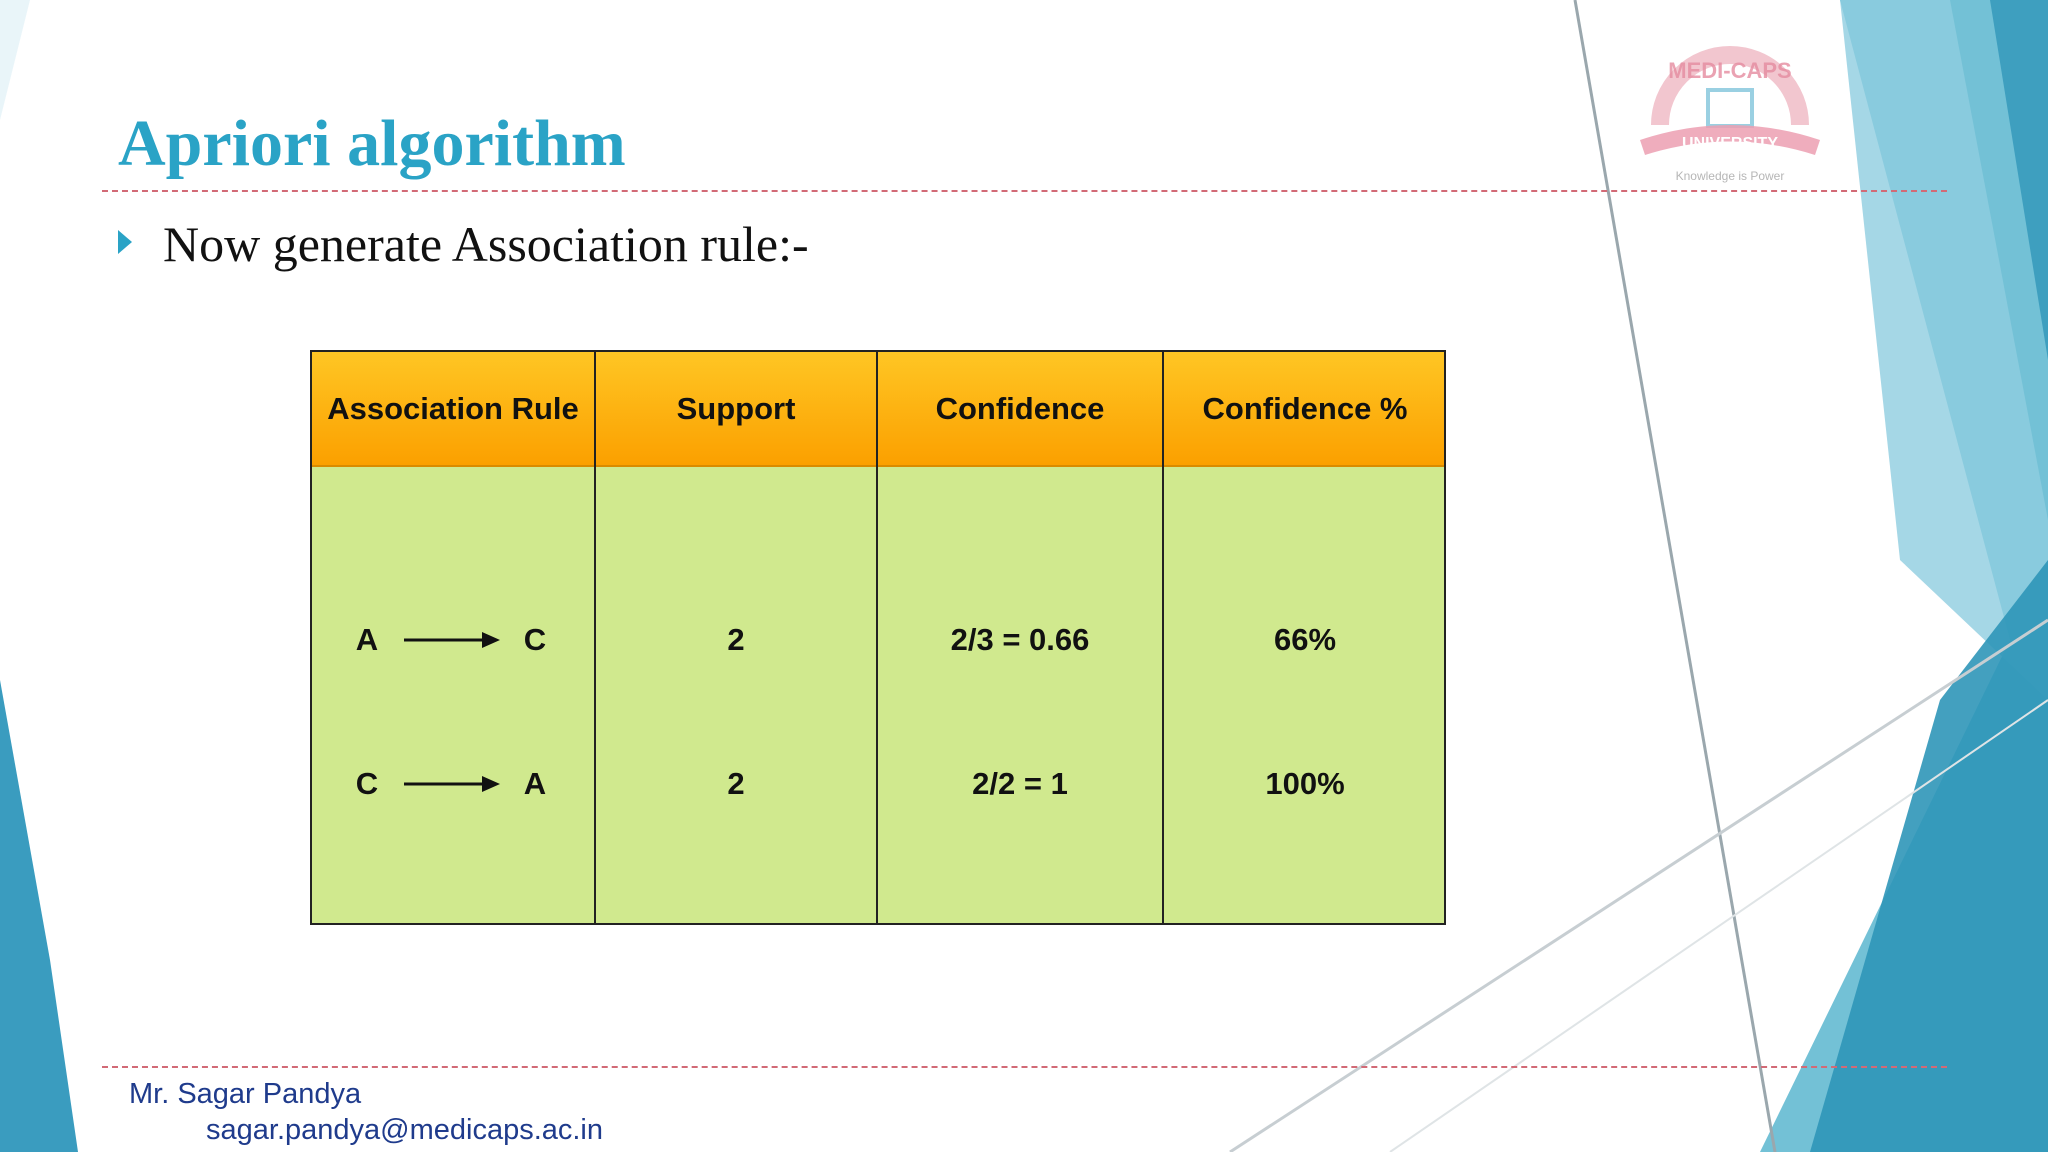  Describe the element at coordinates (245, 1094) in the screenshot. I see `author-name: Mr. Sagar Pandya` at that location.